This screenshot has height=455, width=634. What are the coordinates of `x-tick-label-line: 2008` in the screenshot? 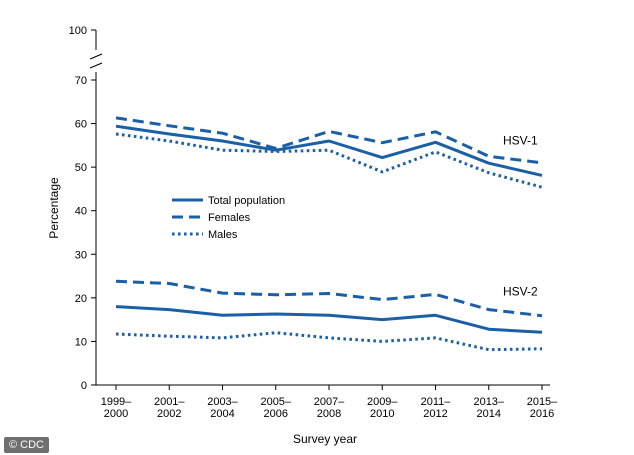 It's located at (329, 414).